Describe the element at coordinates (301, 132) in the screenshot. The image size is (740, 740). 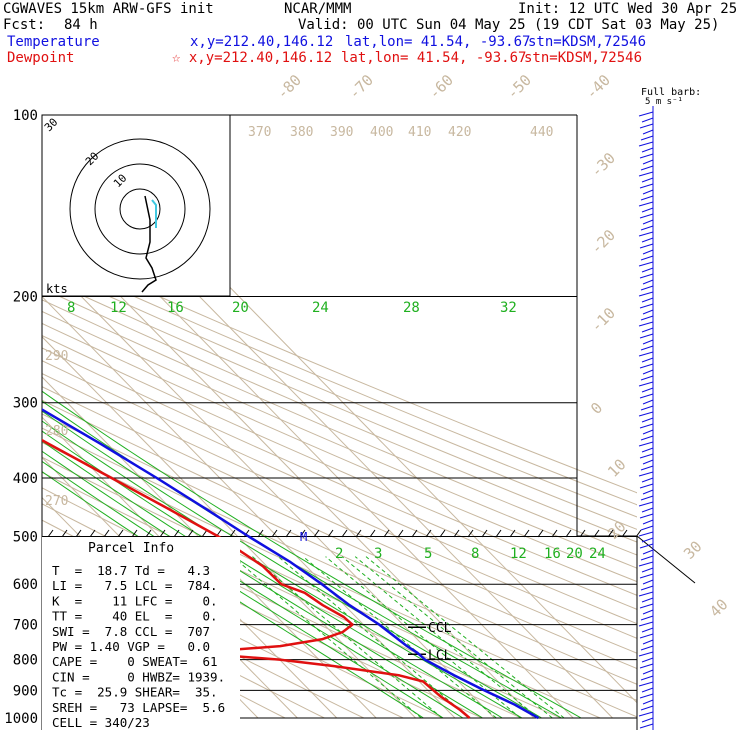
I see `theta-tick-label: 380` at that location.